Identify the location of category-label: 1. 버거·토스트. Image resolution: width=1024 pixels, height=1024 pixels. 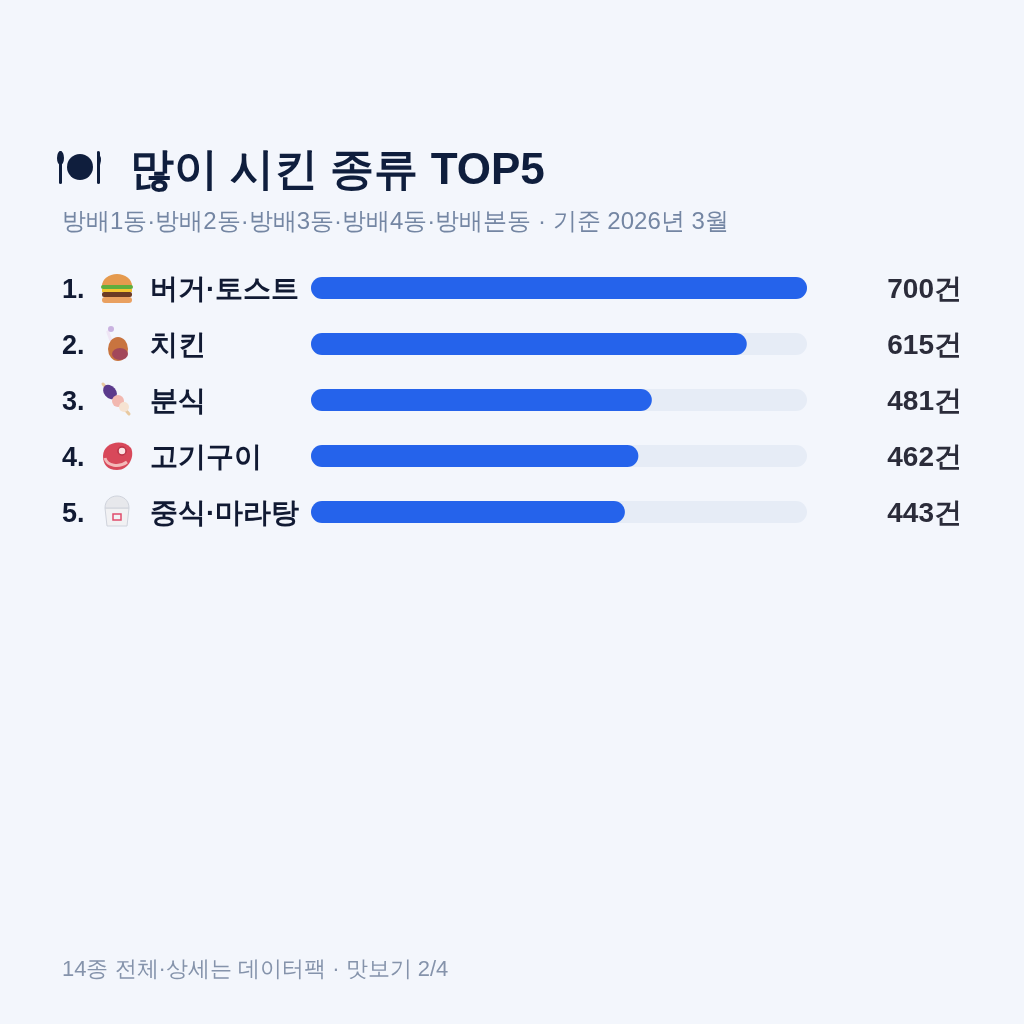
(181, 288).